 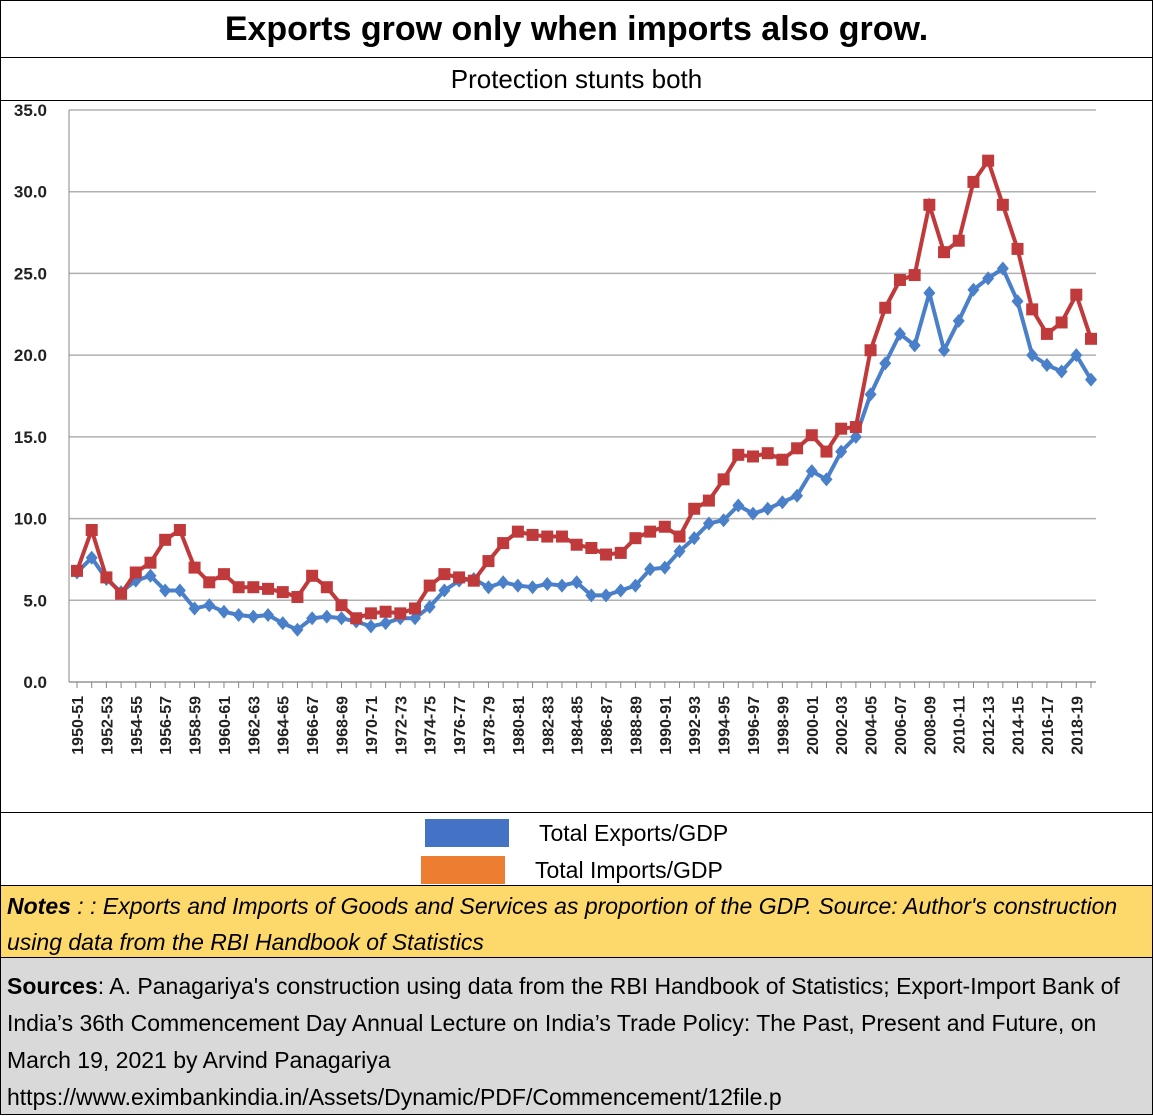 What do you see at coordinates (1019, 725) in the screenshot?
I see `x-tick-label: 2014-15` at bounding box center [1019, 725].